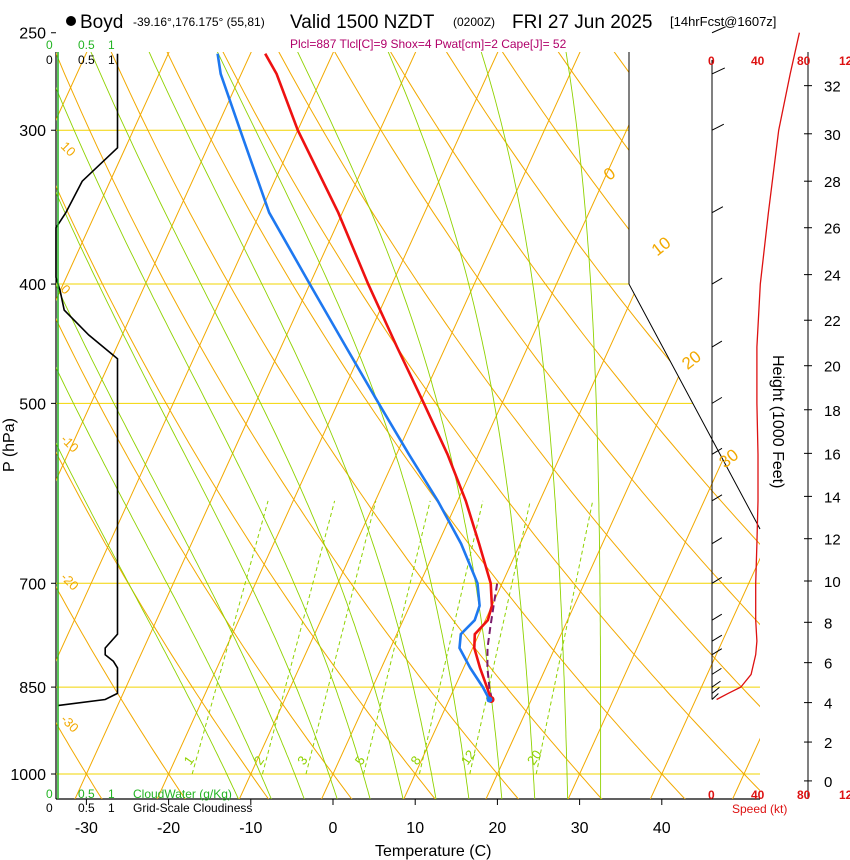 The width and height of the screenshot is (850, 860). I want to click on cloudwater-top-2: 1, so click(111, 45).